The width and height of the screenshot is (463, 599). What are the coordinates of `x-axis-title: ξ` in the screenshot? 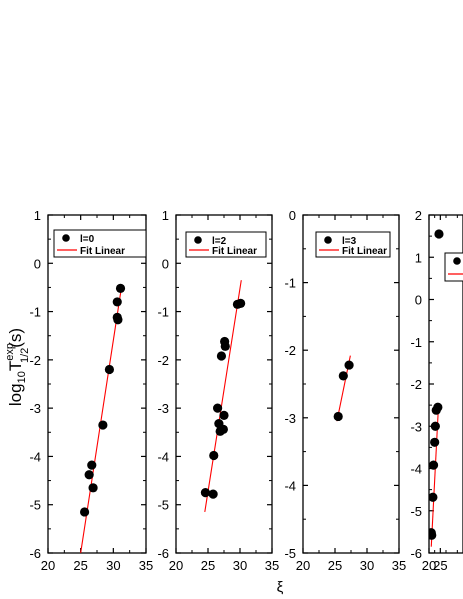 It's located at (280, 587).